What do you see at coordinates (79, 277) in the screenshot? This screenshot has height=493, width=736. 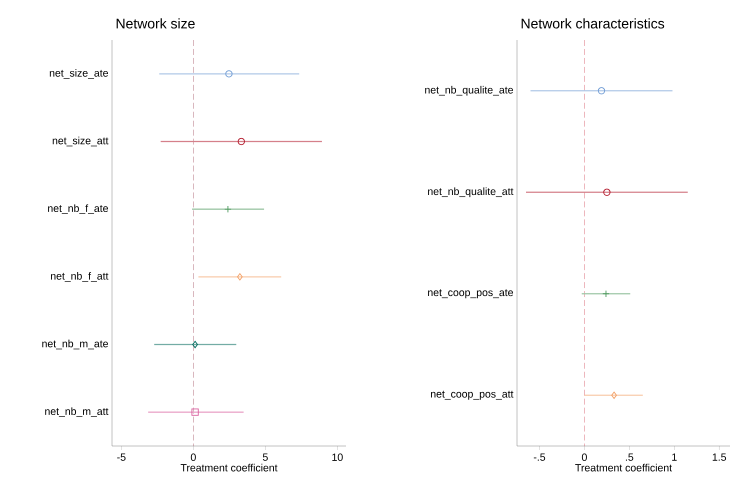 I see `y-tick-label: net_nb_f_att` at bounding box center [79, 277].